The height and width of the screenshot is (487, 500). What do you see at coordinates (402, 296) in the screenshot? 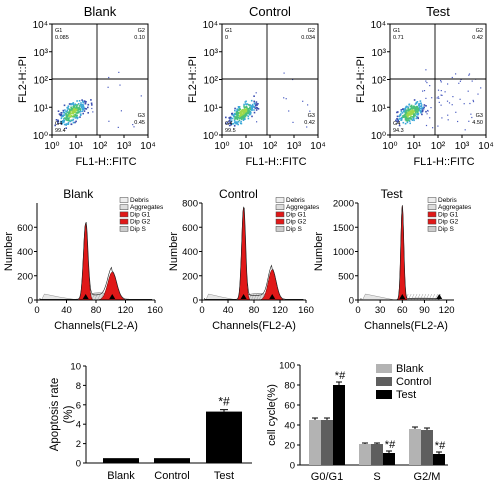
I see `peak-marker` at bounding box center [402, 296].